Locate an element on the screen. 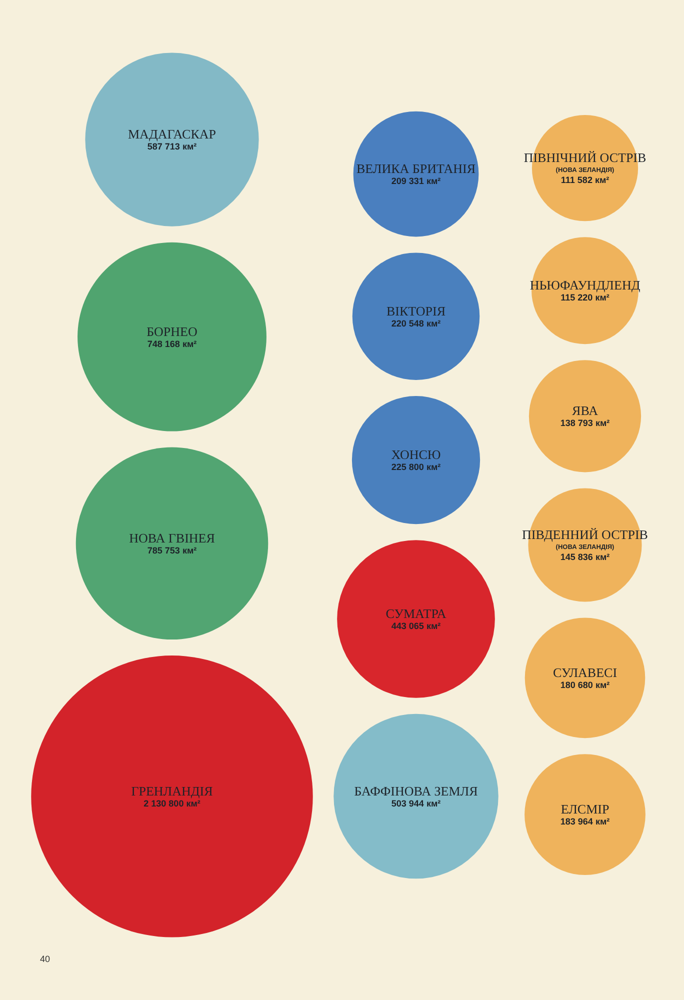 Image resolution: width=684 pixels, height=1000 pixels. data-label: 115 220 км² is located at coordinates (585, 297).